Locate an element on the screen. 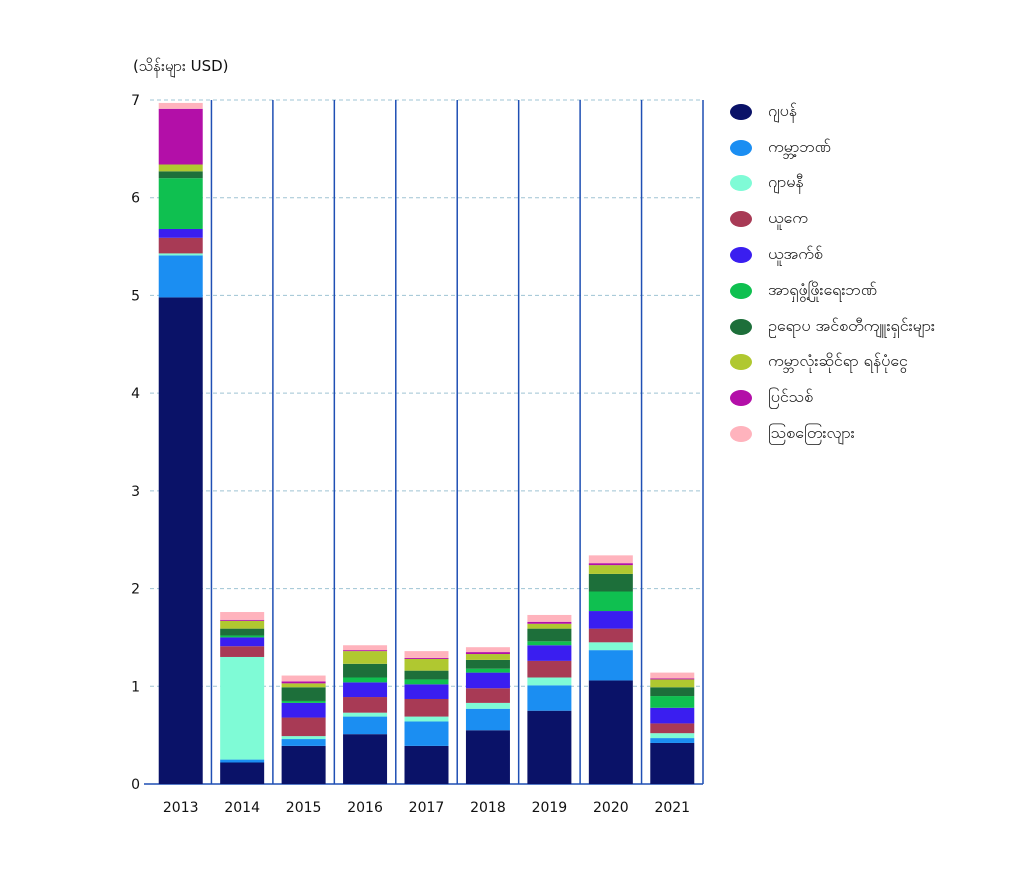 The height and width of the screenshot is (875, 1024). x-tick-label: 2017 is located at coordinates (427, 808).